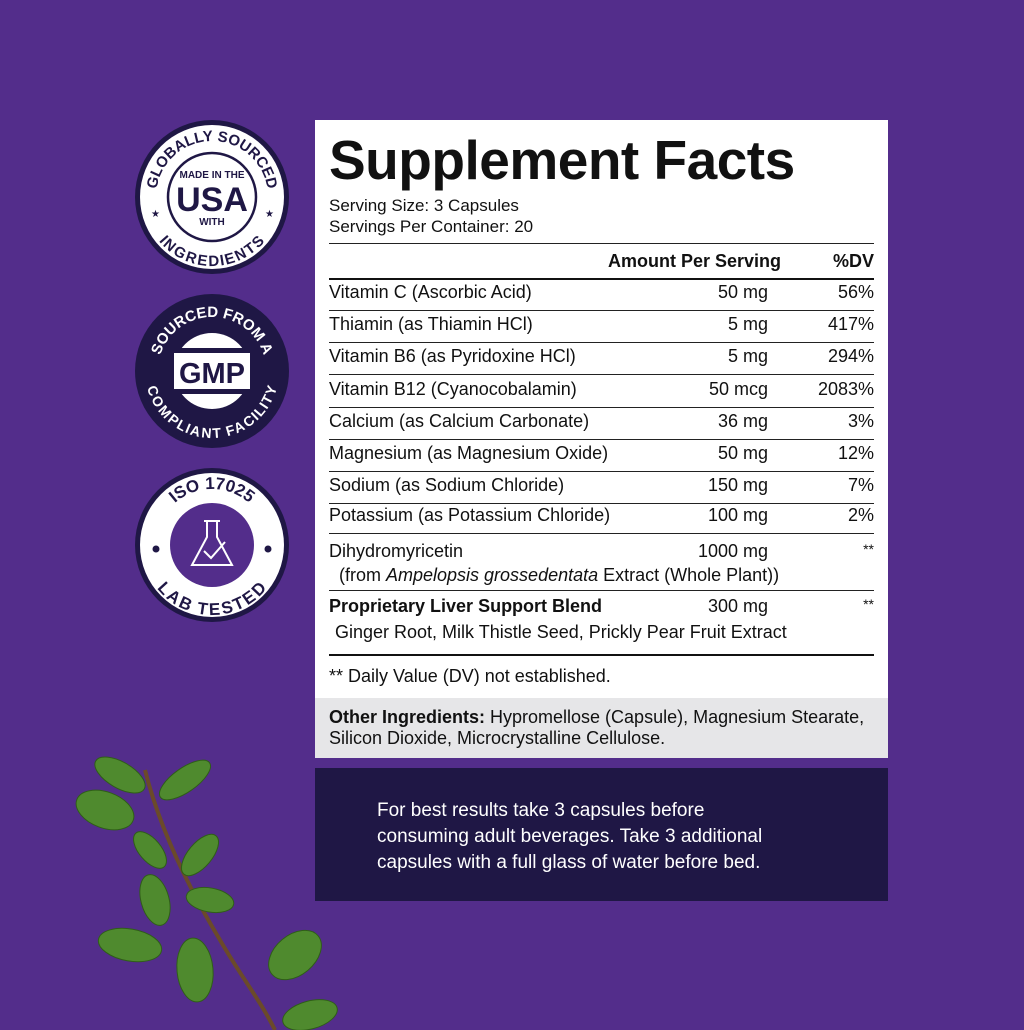 The image size is (1024, 1030). I want to click on nutrient-name: Vitamin B12 (Cyanocobalamin), so click(453, 389).